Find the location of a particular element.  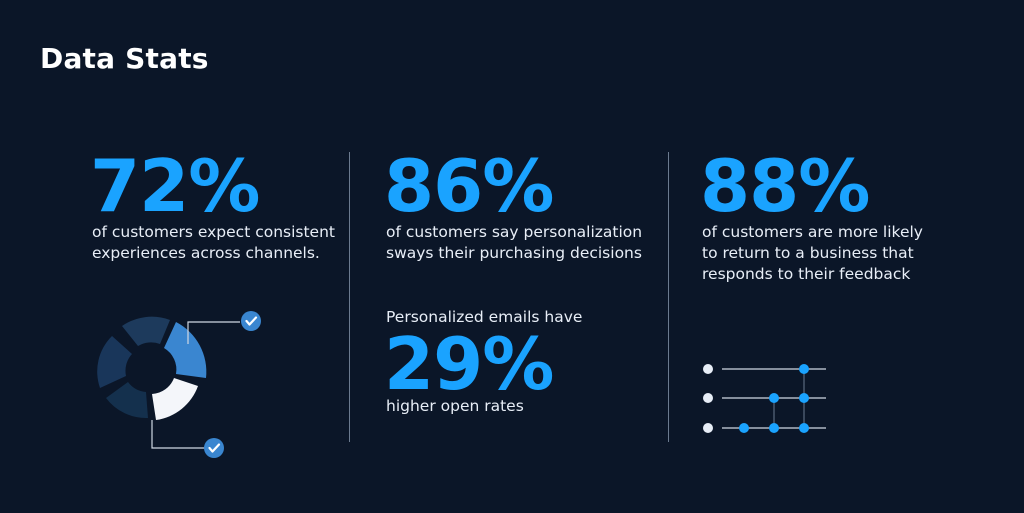

stat-value-feedback: 88% is located at coordinates (785, 186).